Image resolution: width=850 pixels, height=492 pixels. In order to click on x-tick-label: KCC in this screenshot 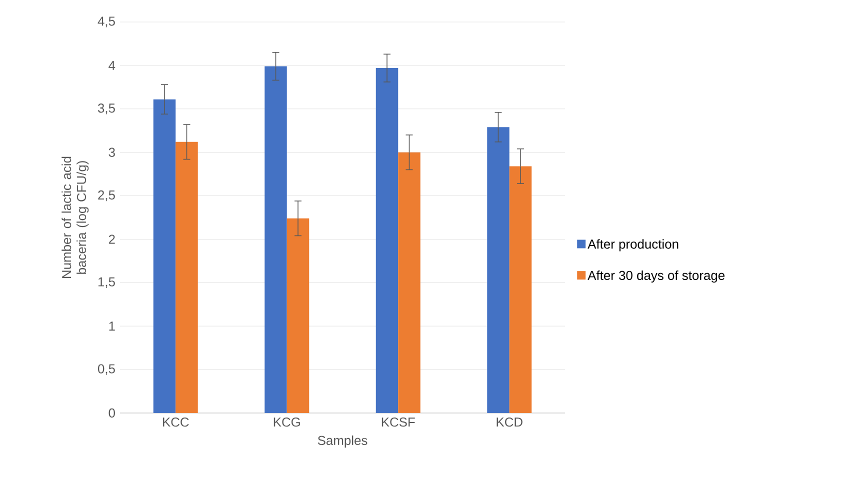, I will do `click(176, 422)`.